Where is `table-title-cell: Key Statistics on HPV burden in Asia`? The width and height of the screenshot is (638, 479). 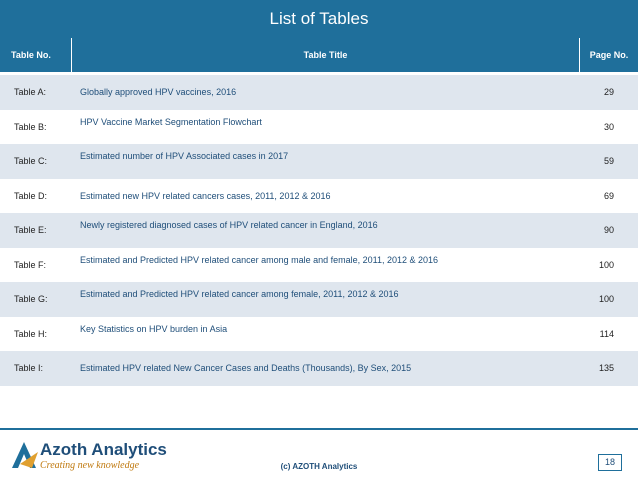
table-title-cell: Key Statistics on HPV burden in Asia is located at coordinates (154, 328).